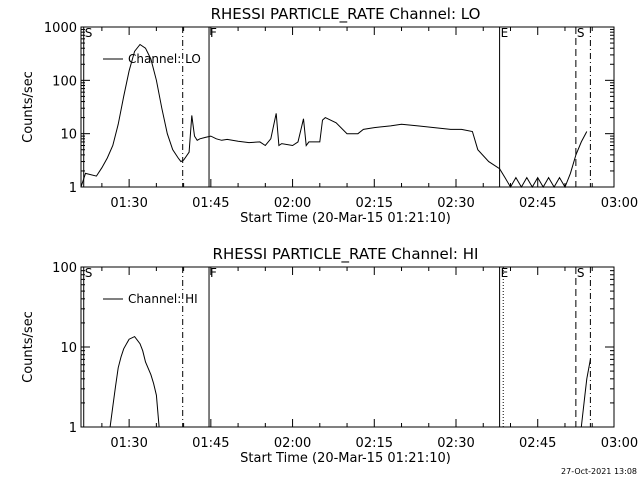 Image resolution: width=640 pixels, height=484 pixels. What do you see at coordinates (346, 14) in the screenshot?
I see `chart-title: RHESSI PARTICLE_RATE Channel: LO` at bounding box center [346, 14].